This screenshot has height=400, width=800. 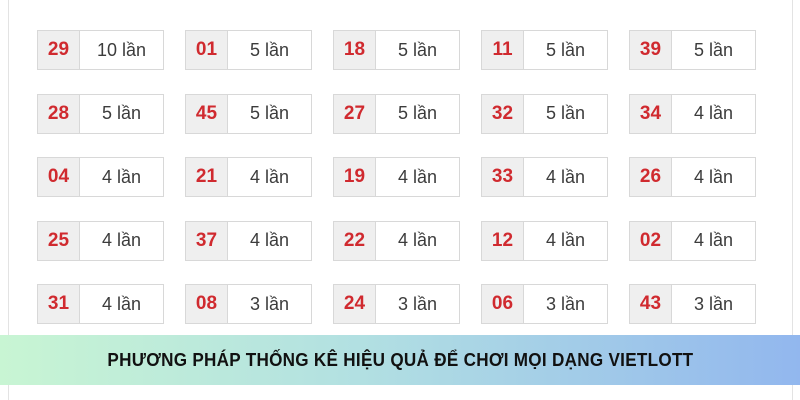 I want to click on number-frequency-cell: 21 4 lần, so click(x=248, y=177).